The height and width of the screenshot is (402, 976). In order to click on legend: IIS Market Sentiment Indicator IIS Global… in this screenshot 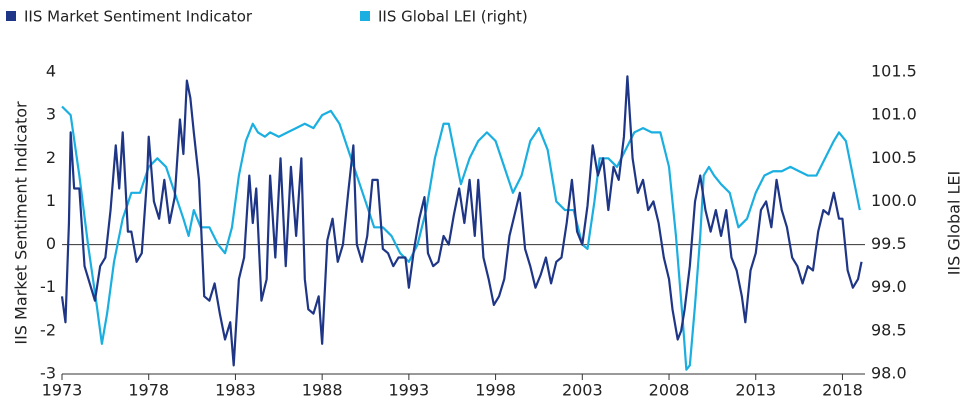, I will do `click(267, 17)`.